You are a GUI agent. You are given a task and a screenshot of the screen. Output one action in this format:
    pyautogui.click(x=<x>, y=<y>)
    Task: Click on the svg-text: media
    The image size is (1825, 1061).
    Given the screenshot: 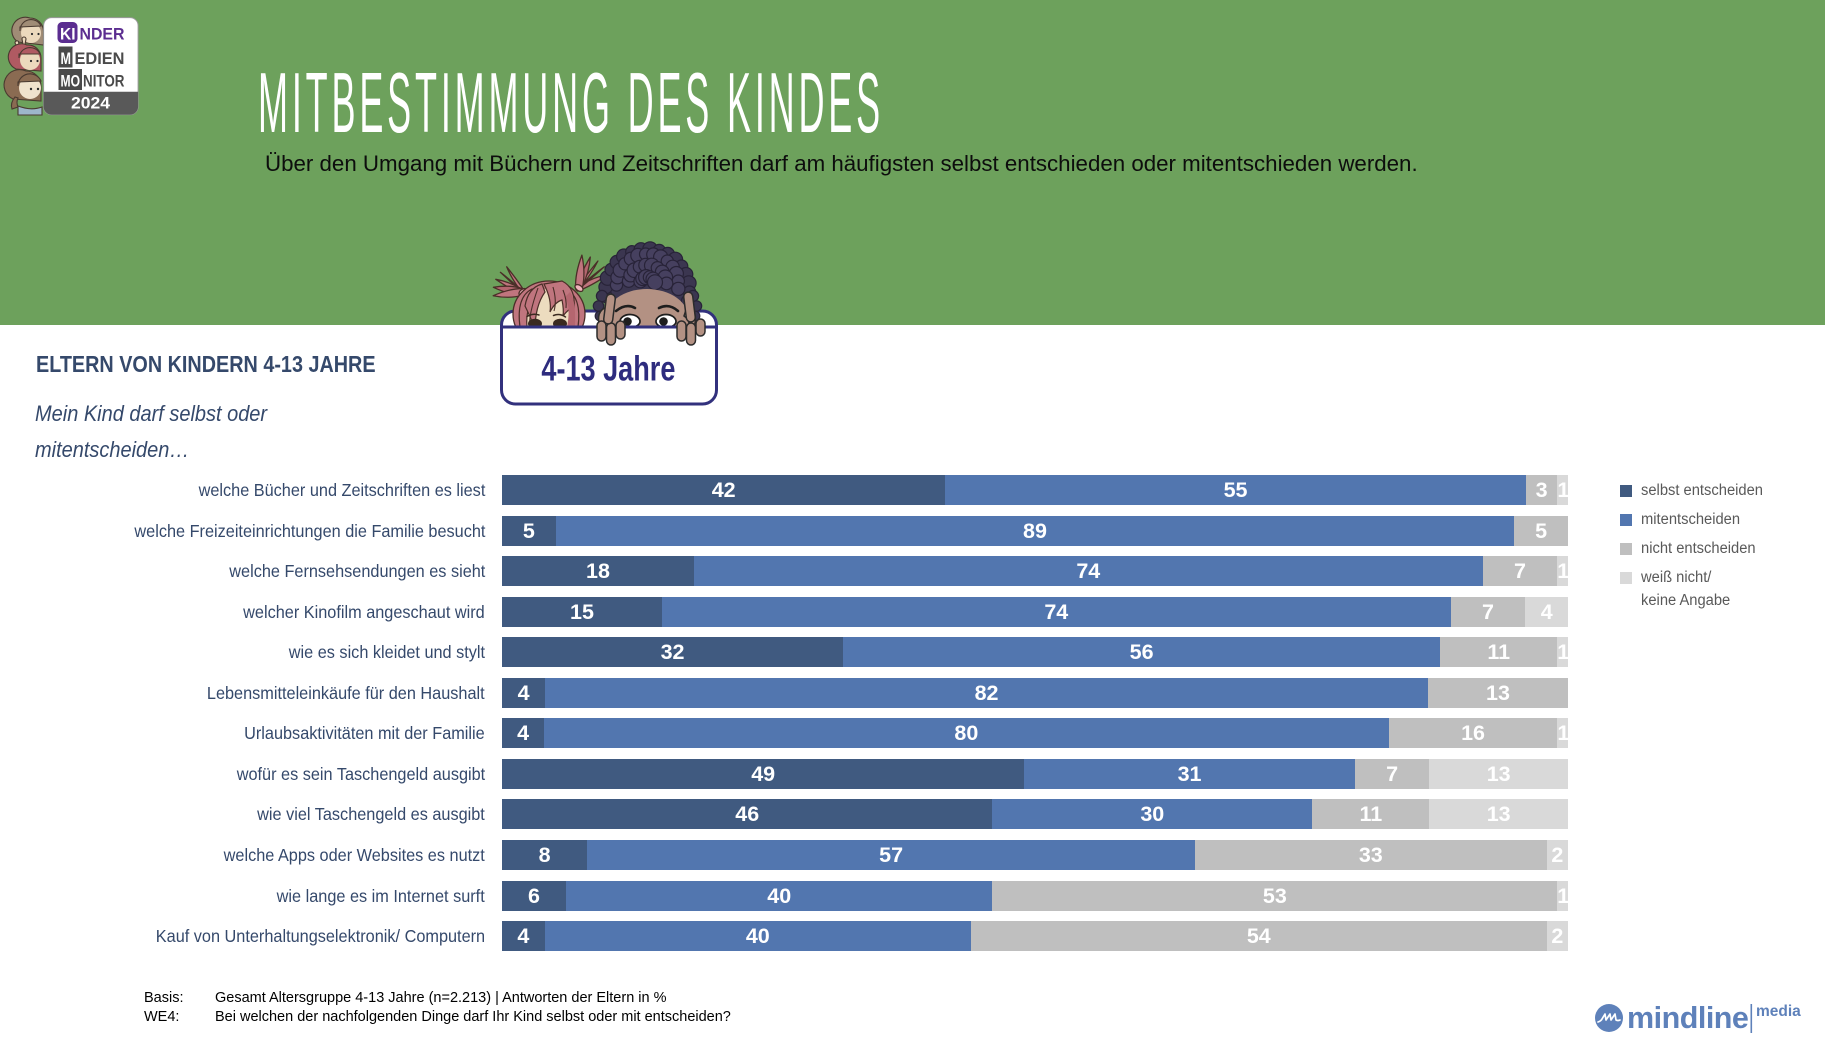 What is the action you would take?
    pyautogui.click(x=1778, y=1011)
    